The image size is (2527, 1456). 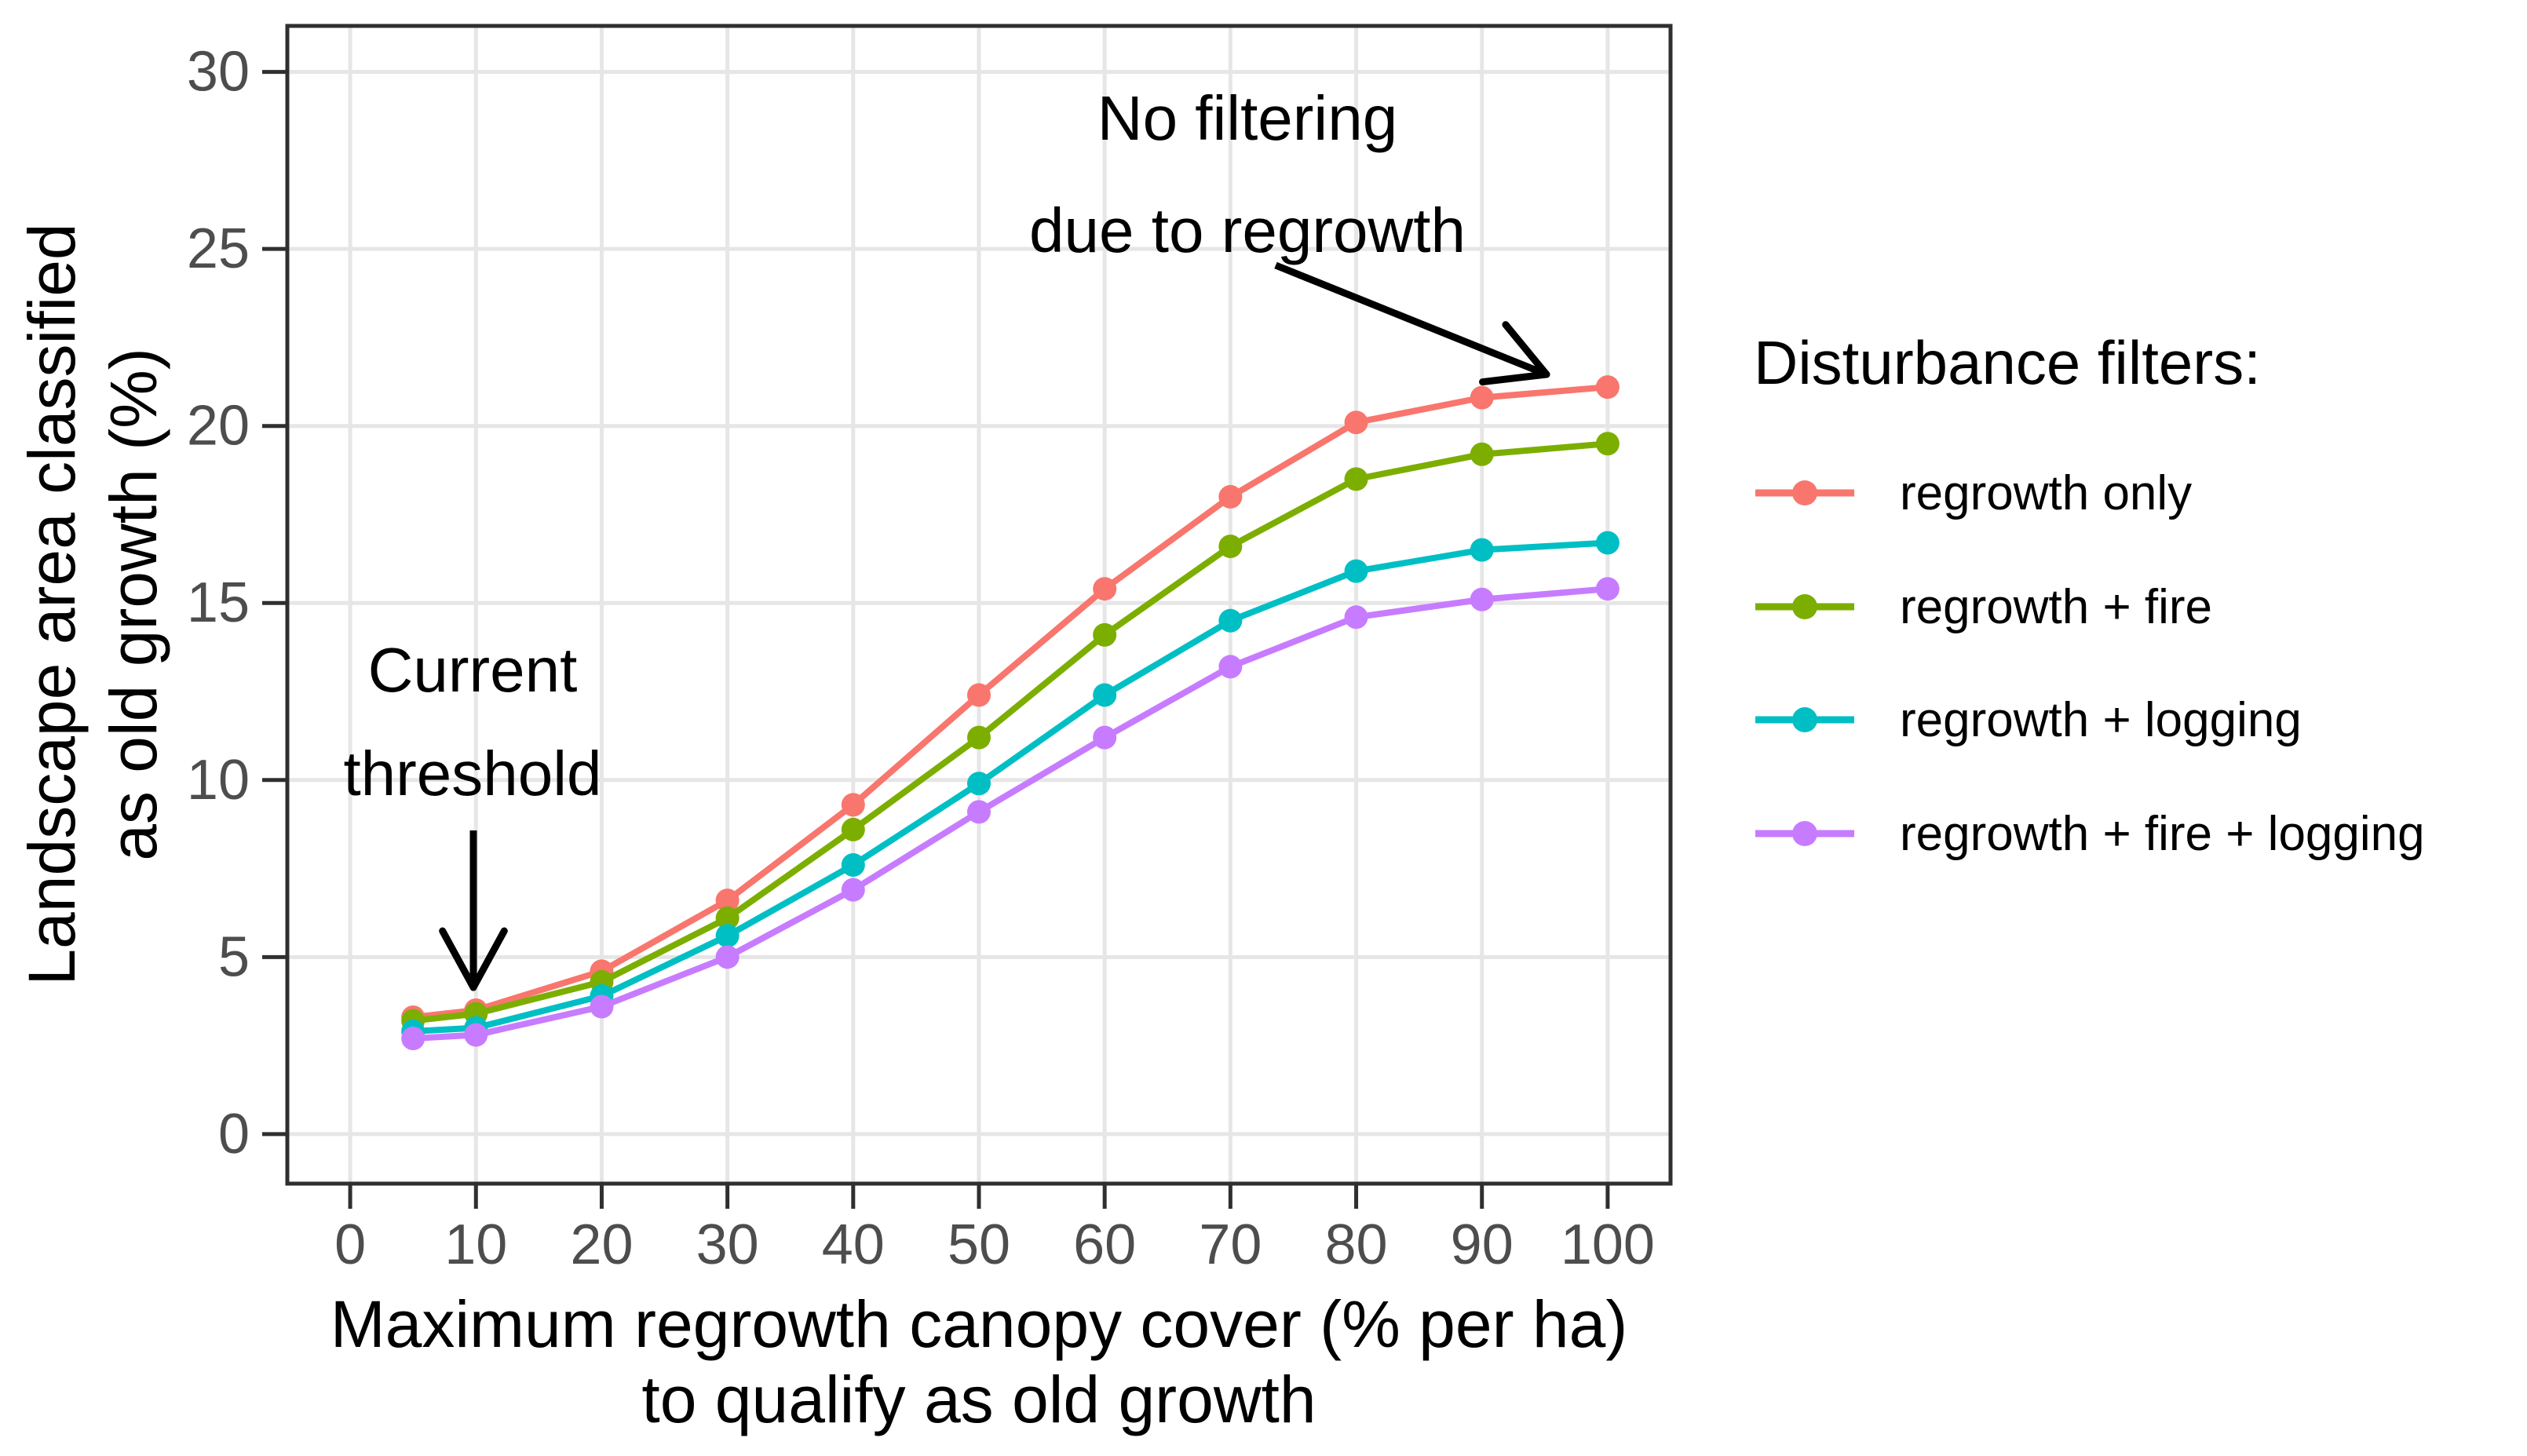 I want to click on annotation-no-filtering-line1: No filtering, so click(x=1247, y=118).